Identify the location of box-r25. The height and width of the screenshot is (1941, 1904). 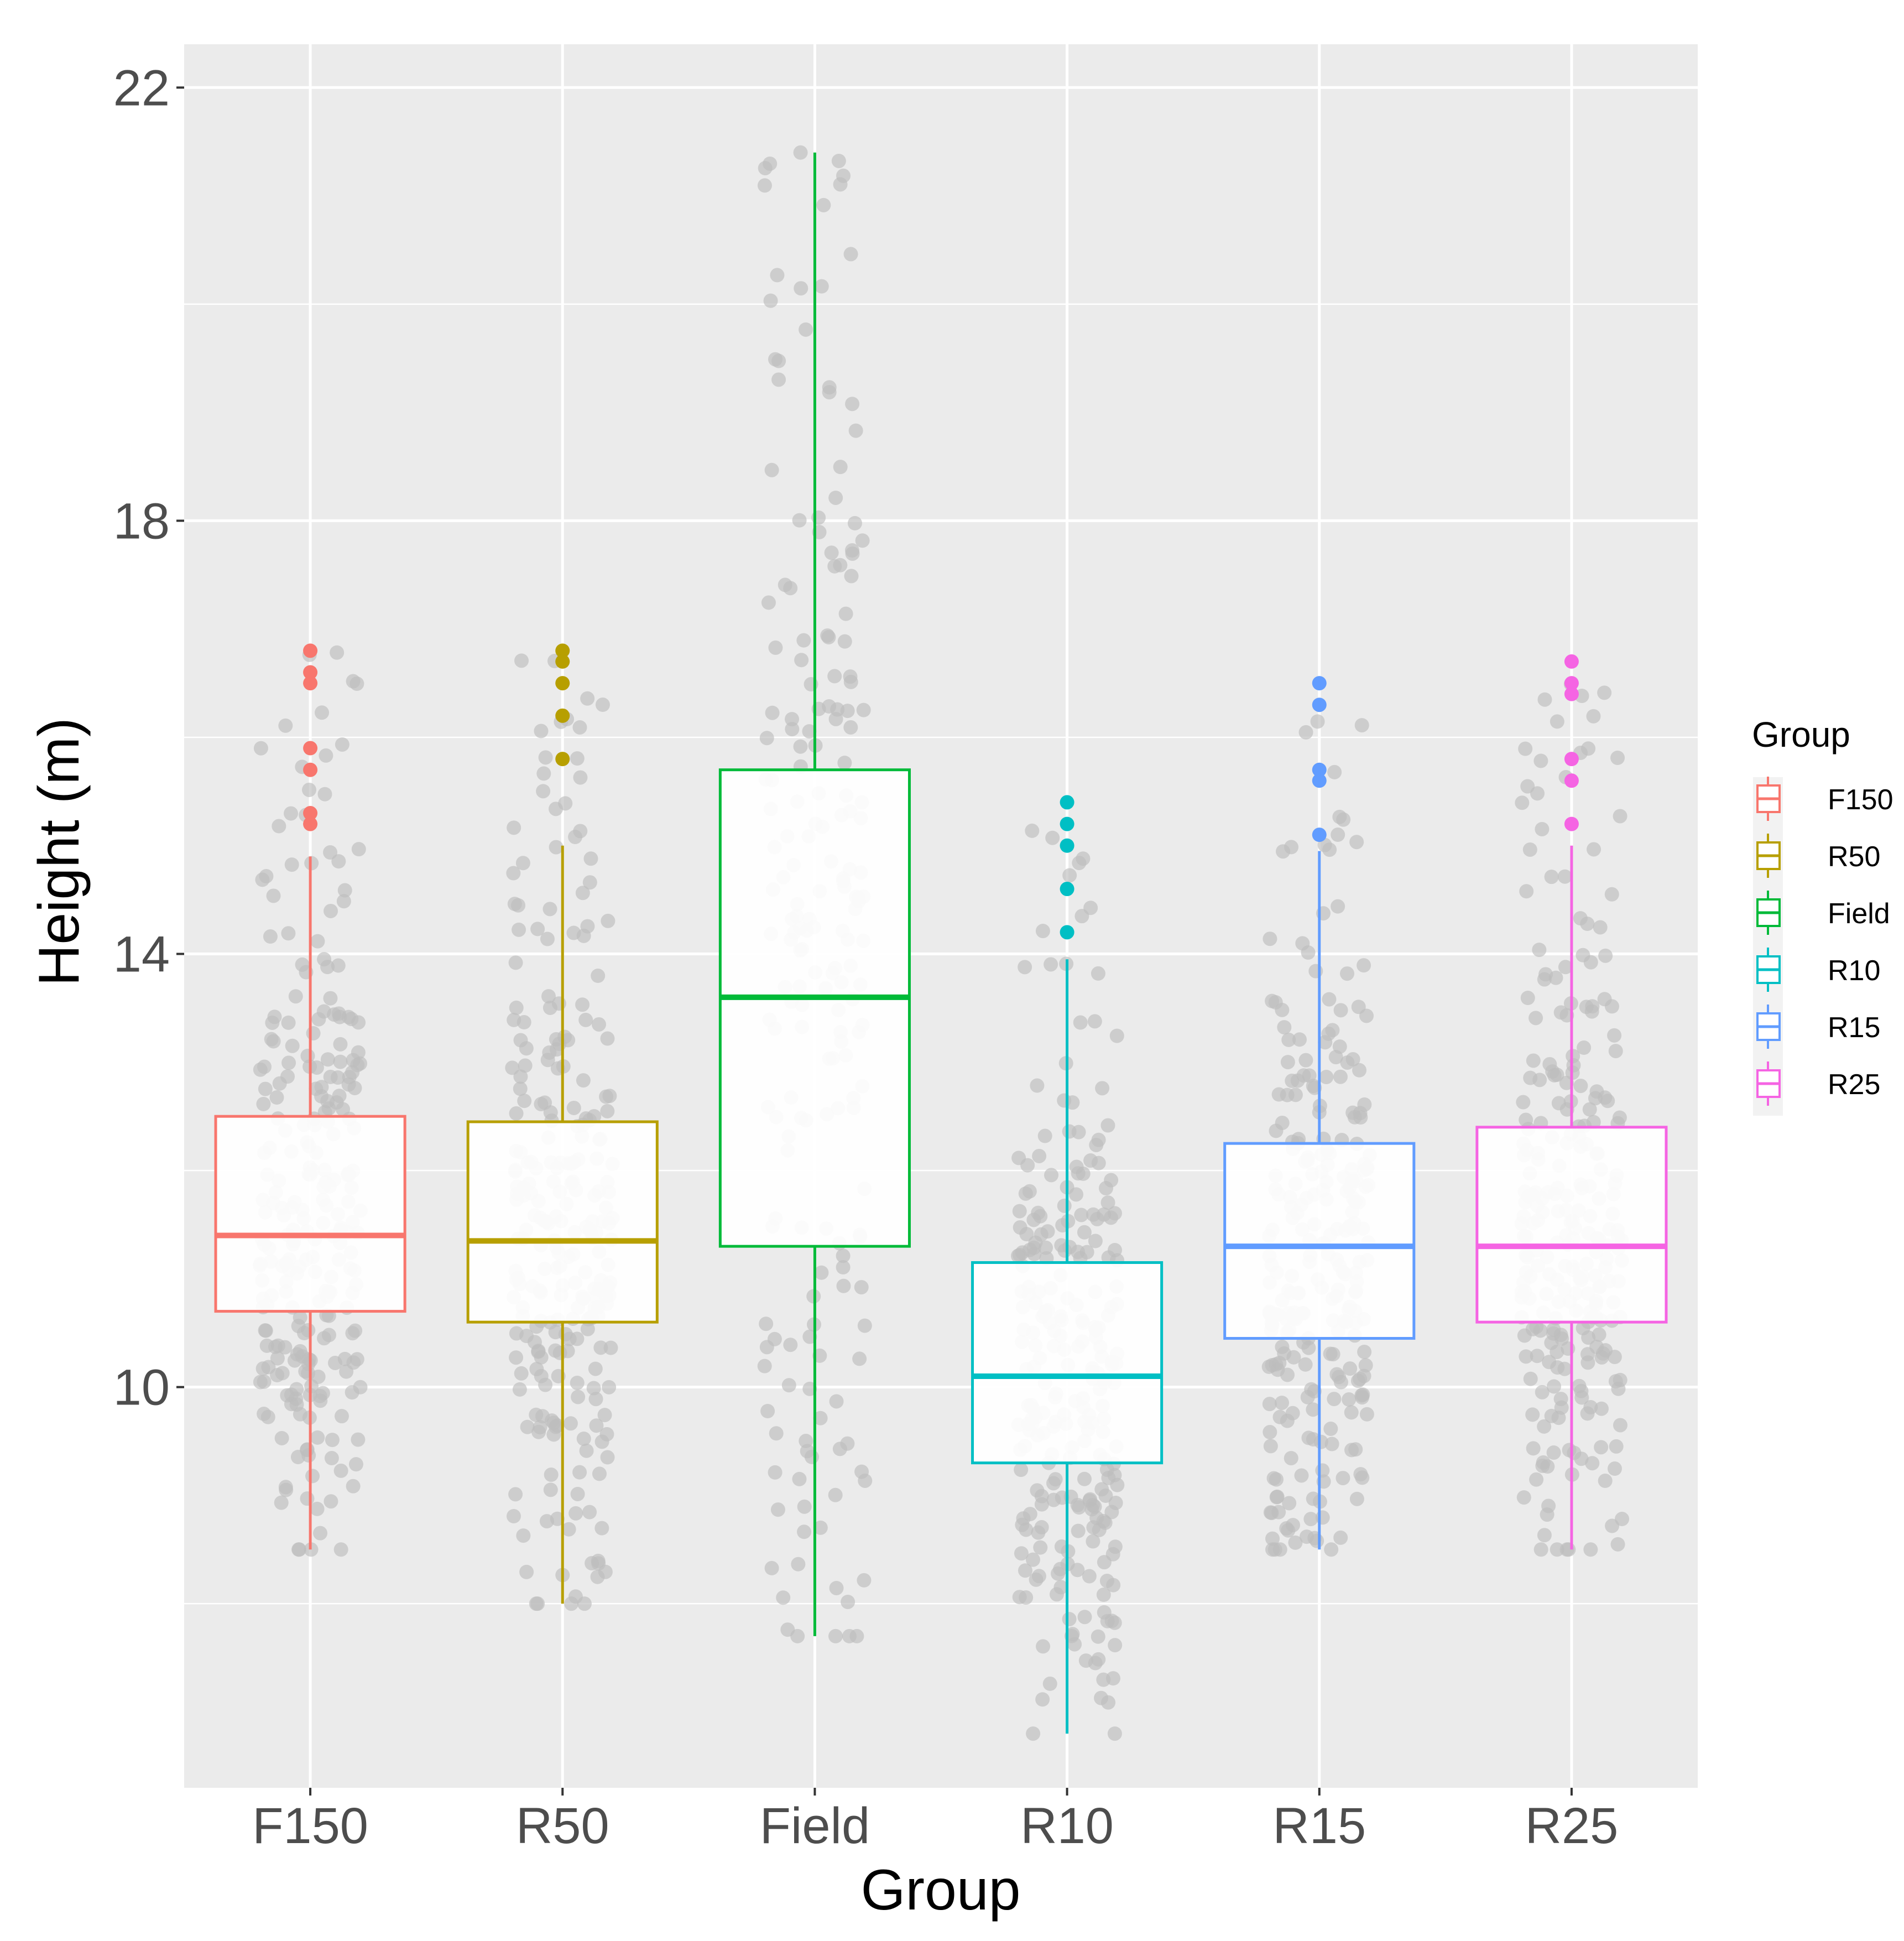
(1571, 1225).